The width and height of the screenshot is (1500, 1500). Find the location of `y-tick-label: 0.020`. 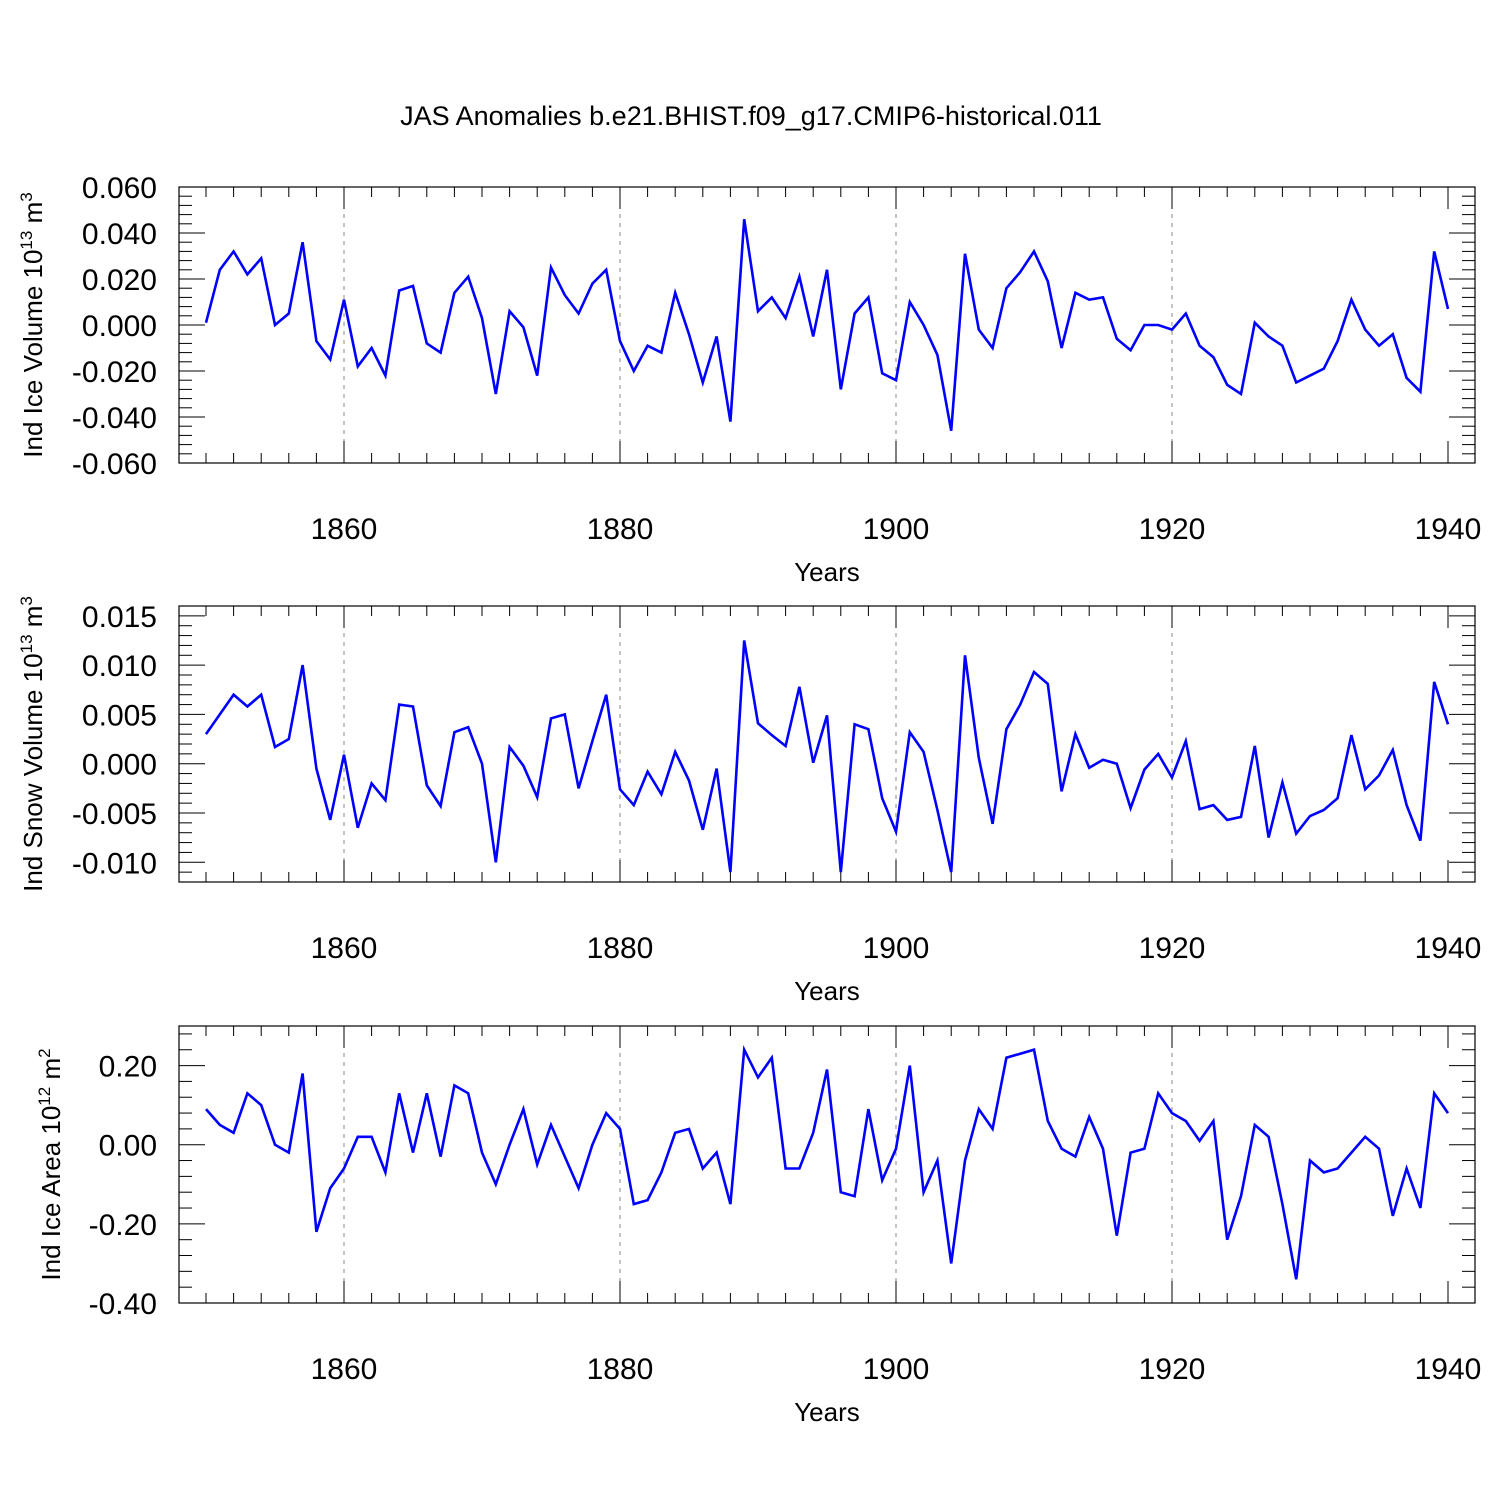

y-tick-label: 0.020 is located at coordinates (119, 280).